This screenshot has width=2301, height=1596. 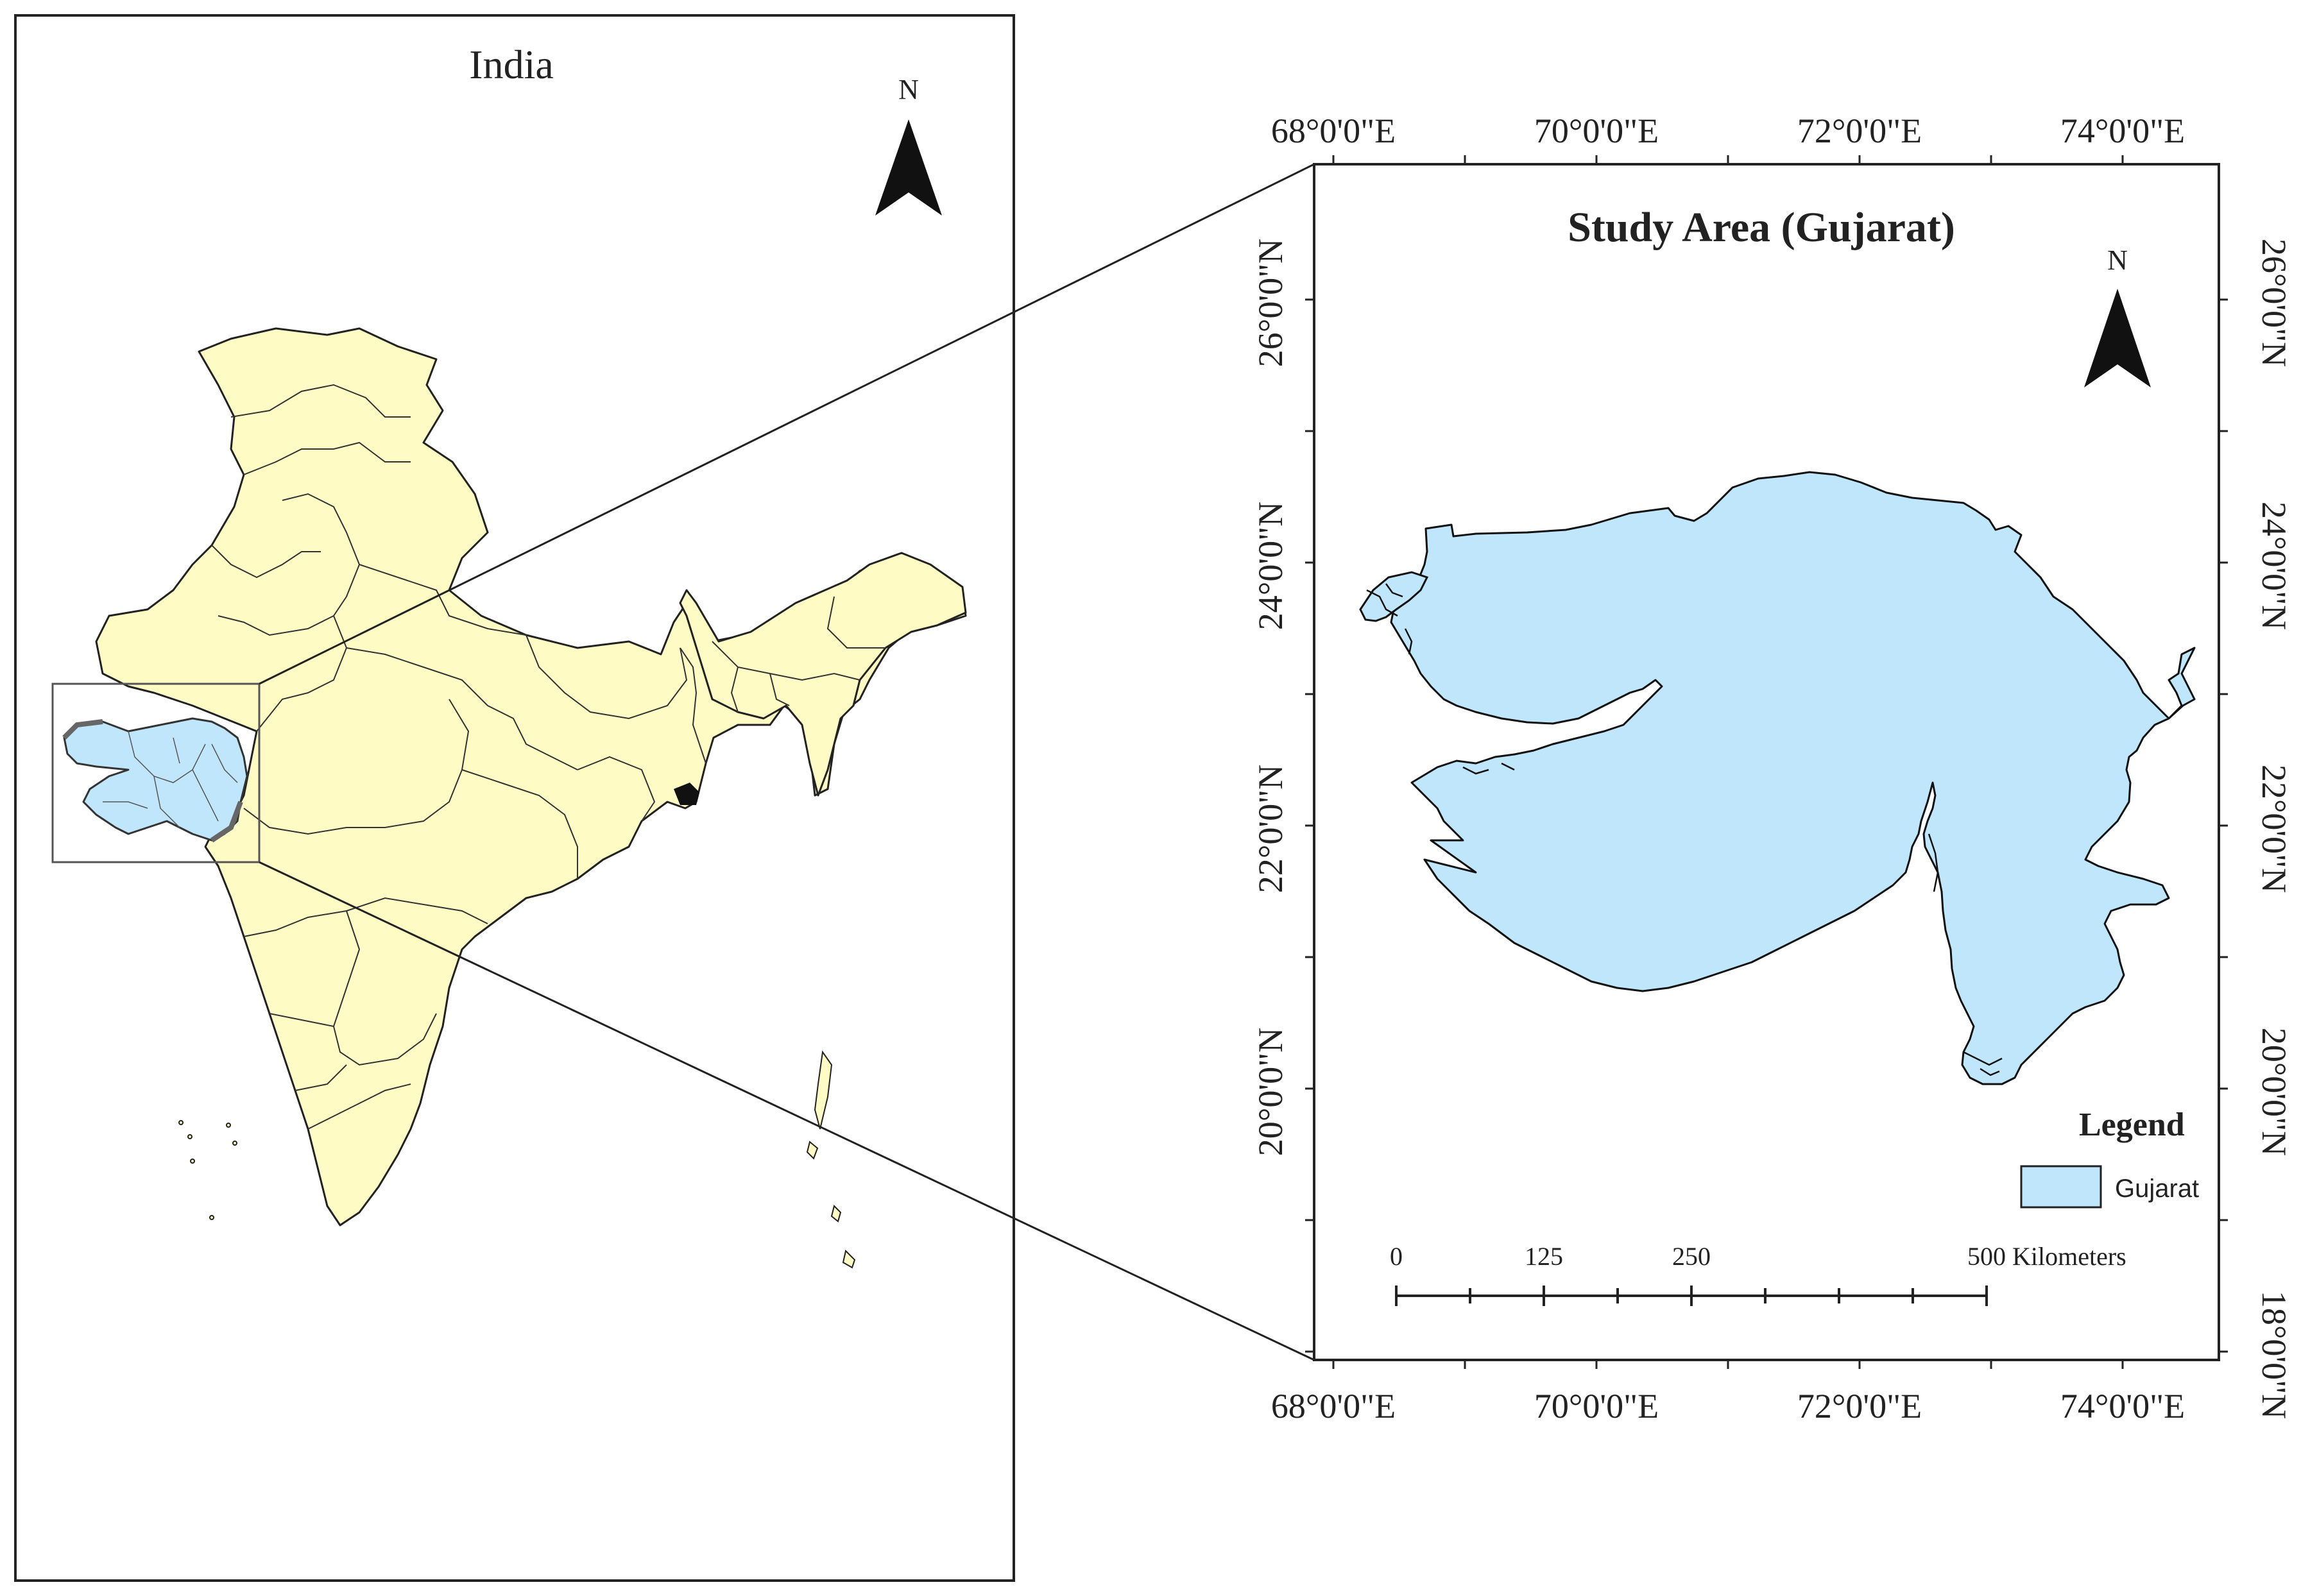 I want to click on longitude-label-bottom: 74°0'0"E, so click(x=2122, y=1406).